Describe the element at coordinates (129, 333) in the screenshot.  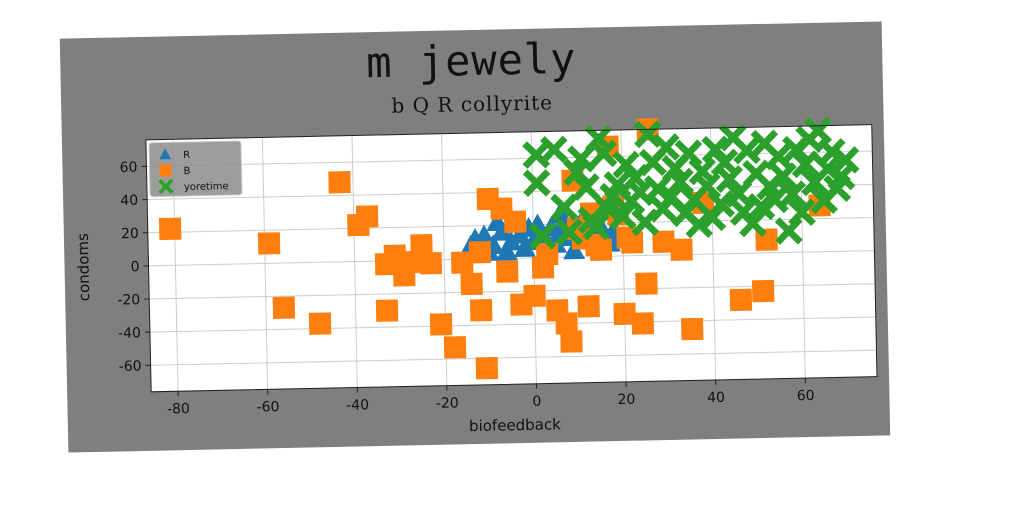
I see `y-tick-label: -40` at that location.